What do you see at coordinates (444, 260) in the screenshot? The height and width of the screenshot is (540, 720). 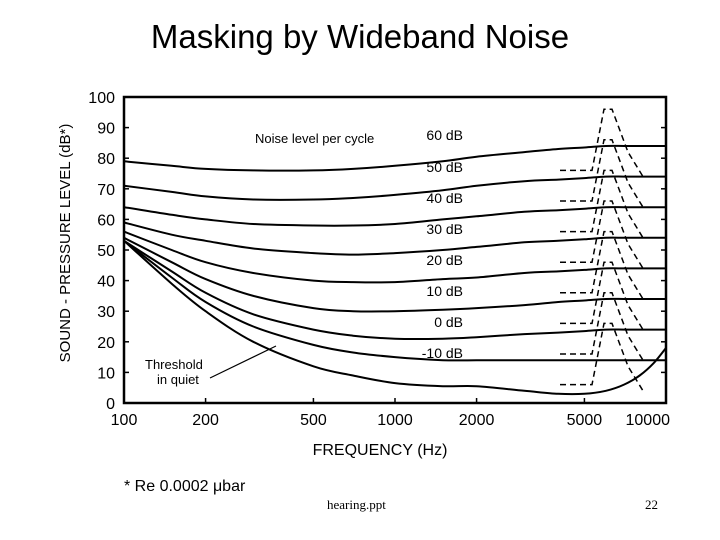 I see `curve-label: 20 dB` at bounding box center [444, 260].